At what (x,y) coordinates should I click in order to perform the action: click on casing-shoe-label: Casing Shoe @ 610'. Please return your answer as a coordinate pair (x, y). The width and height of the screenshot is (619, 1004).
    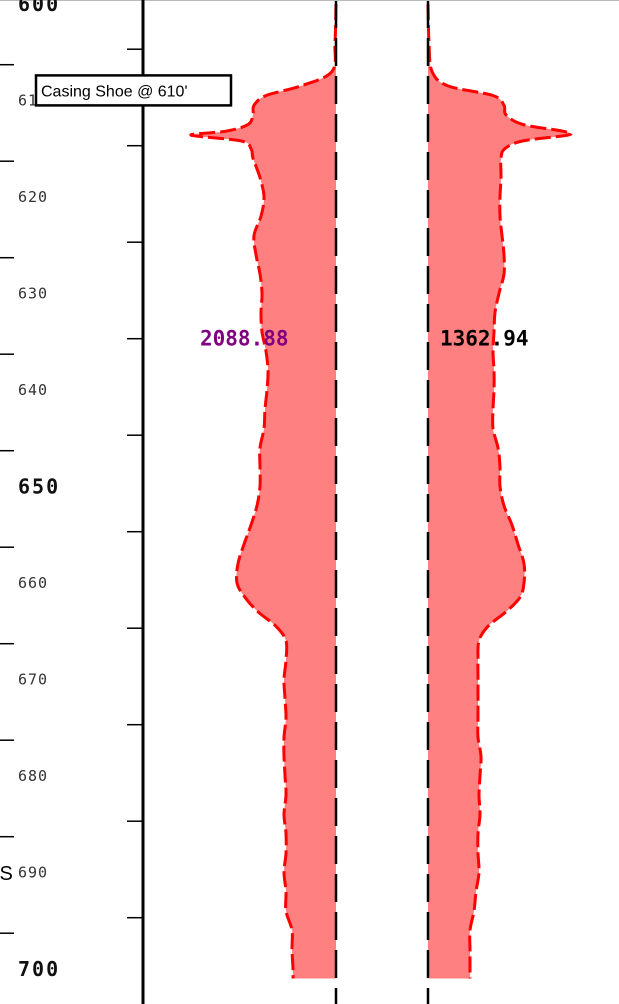
    Looking at the image, I should click on (114, 91).